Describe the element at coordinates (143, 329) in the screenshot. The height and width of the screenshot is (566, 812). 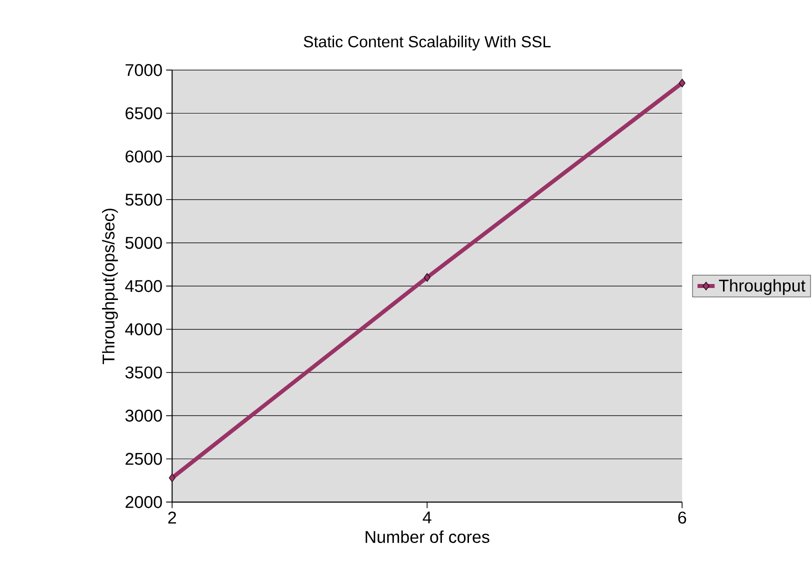
I see `y-tick-label: 4000` at that location.